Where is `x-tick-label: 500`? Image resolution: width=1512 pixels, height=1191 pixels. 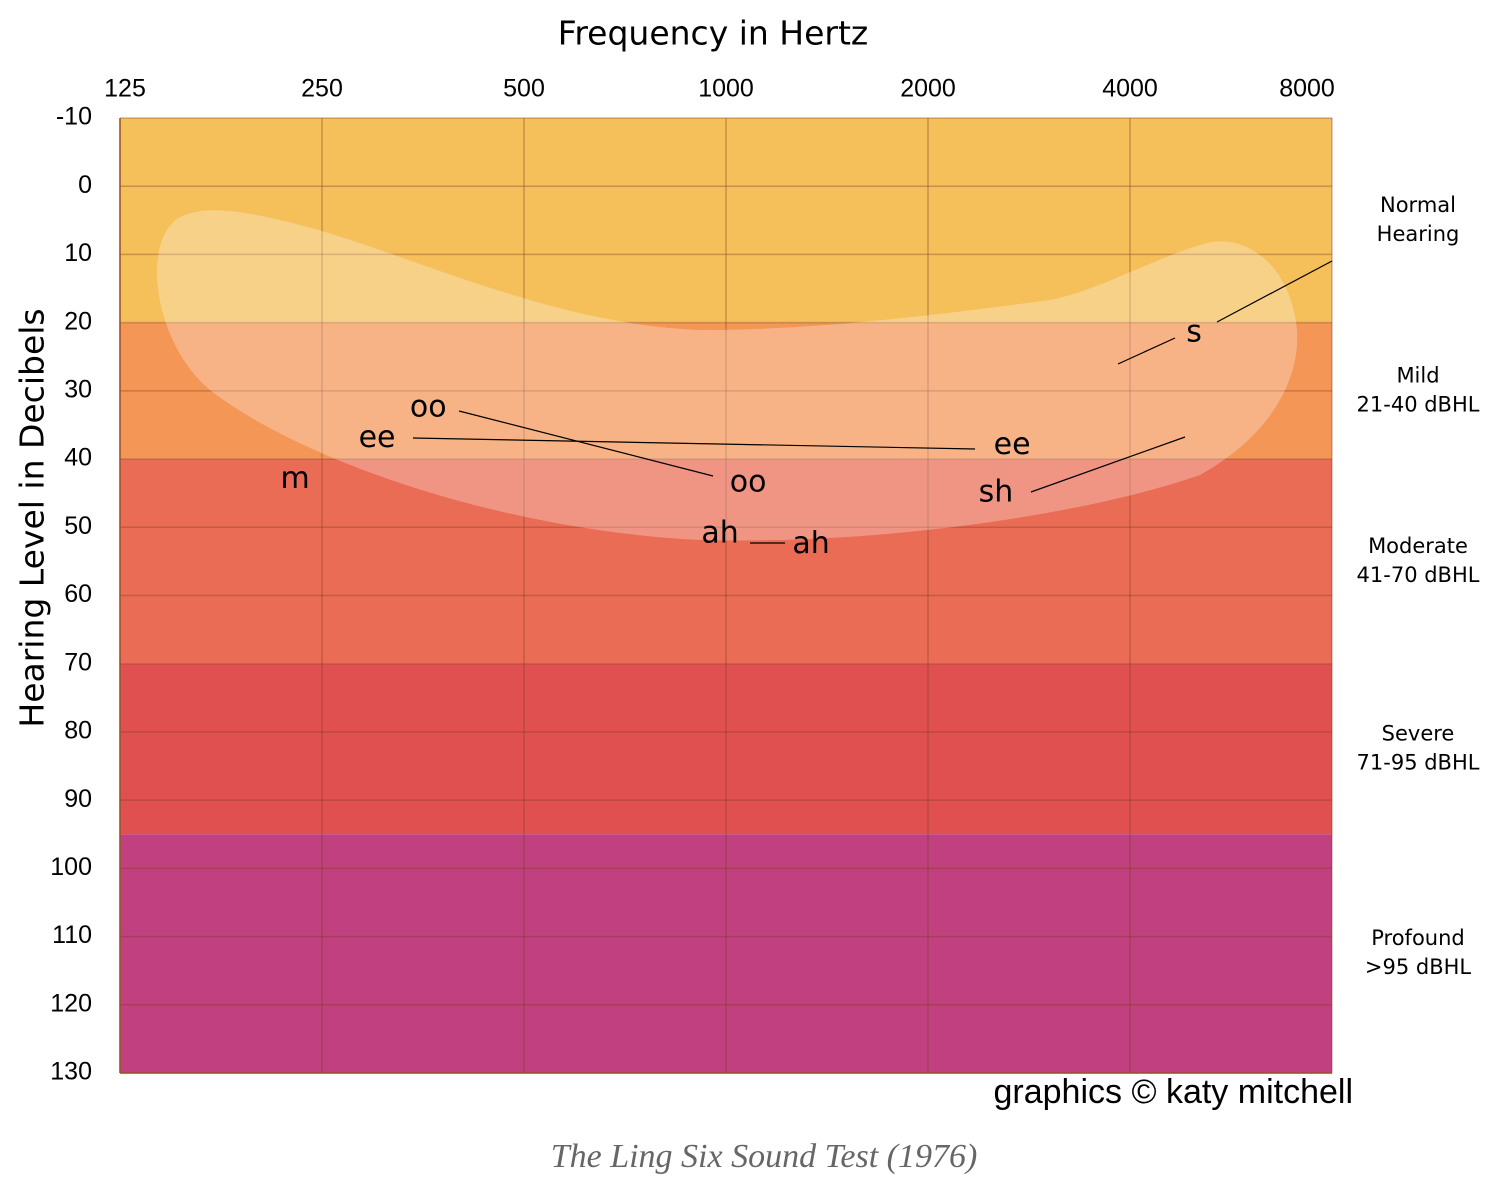
x-tick-label: 500 is located at coordinates (524, 89).